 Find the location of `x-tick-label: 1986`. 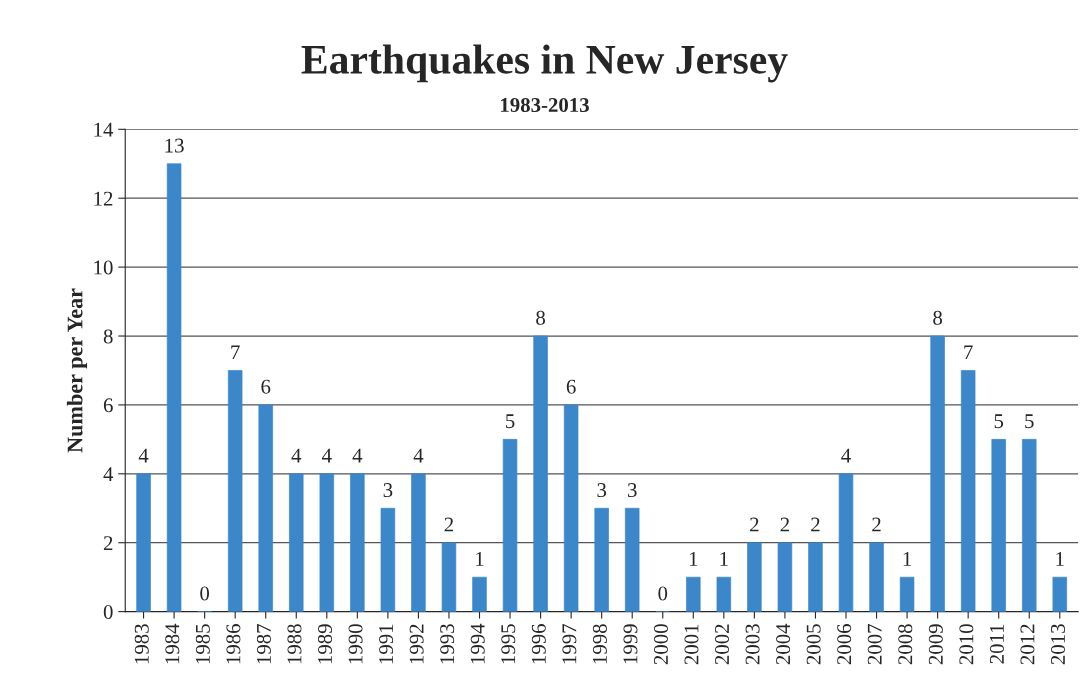

x-tick-label: 1986 is located at coordinates (233, 644).